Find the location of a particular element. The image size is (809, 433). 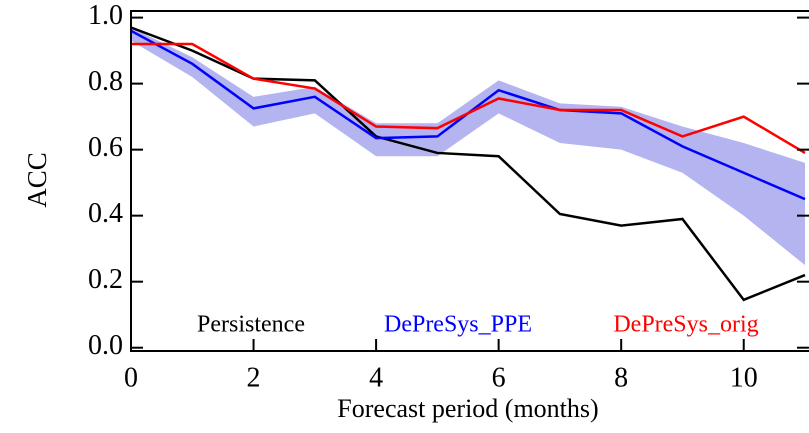

x-tick-label: 0 is located at coordinates (131, 377).